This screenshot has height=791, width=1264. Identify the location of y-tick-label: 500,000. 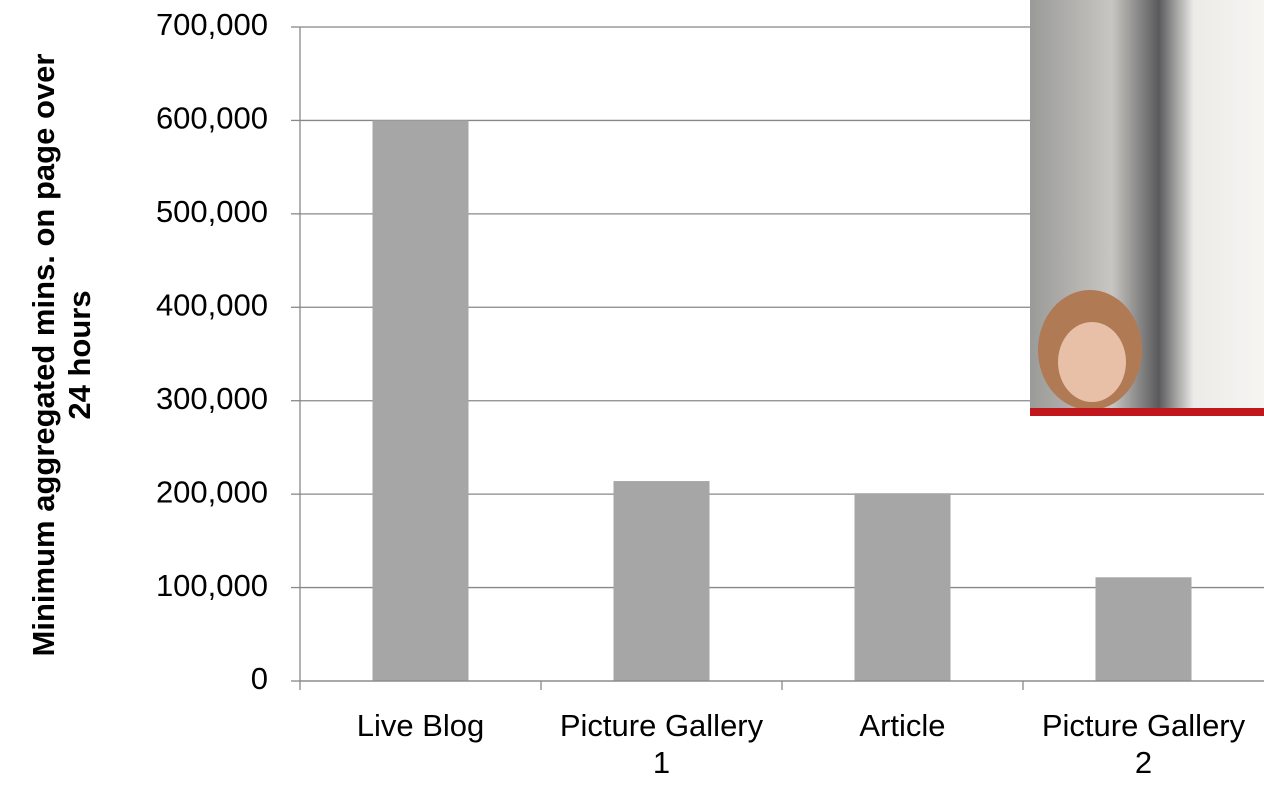
(212, 211).